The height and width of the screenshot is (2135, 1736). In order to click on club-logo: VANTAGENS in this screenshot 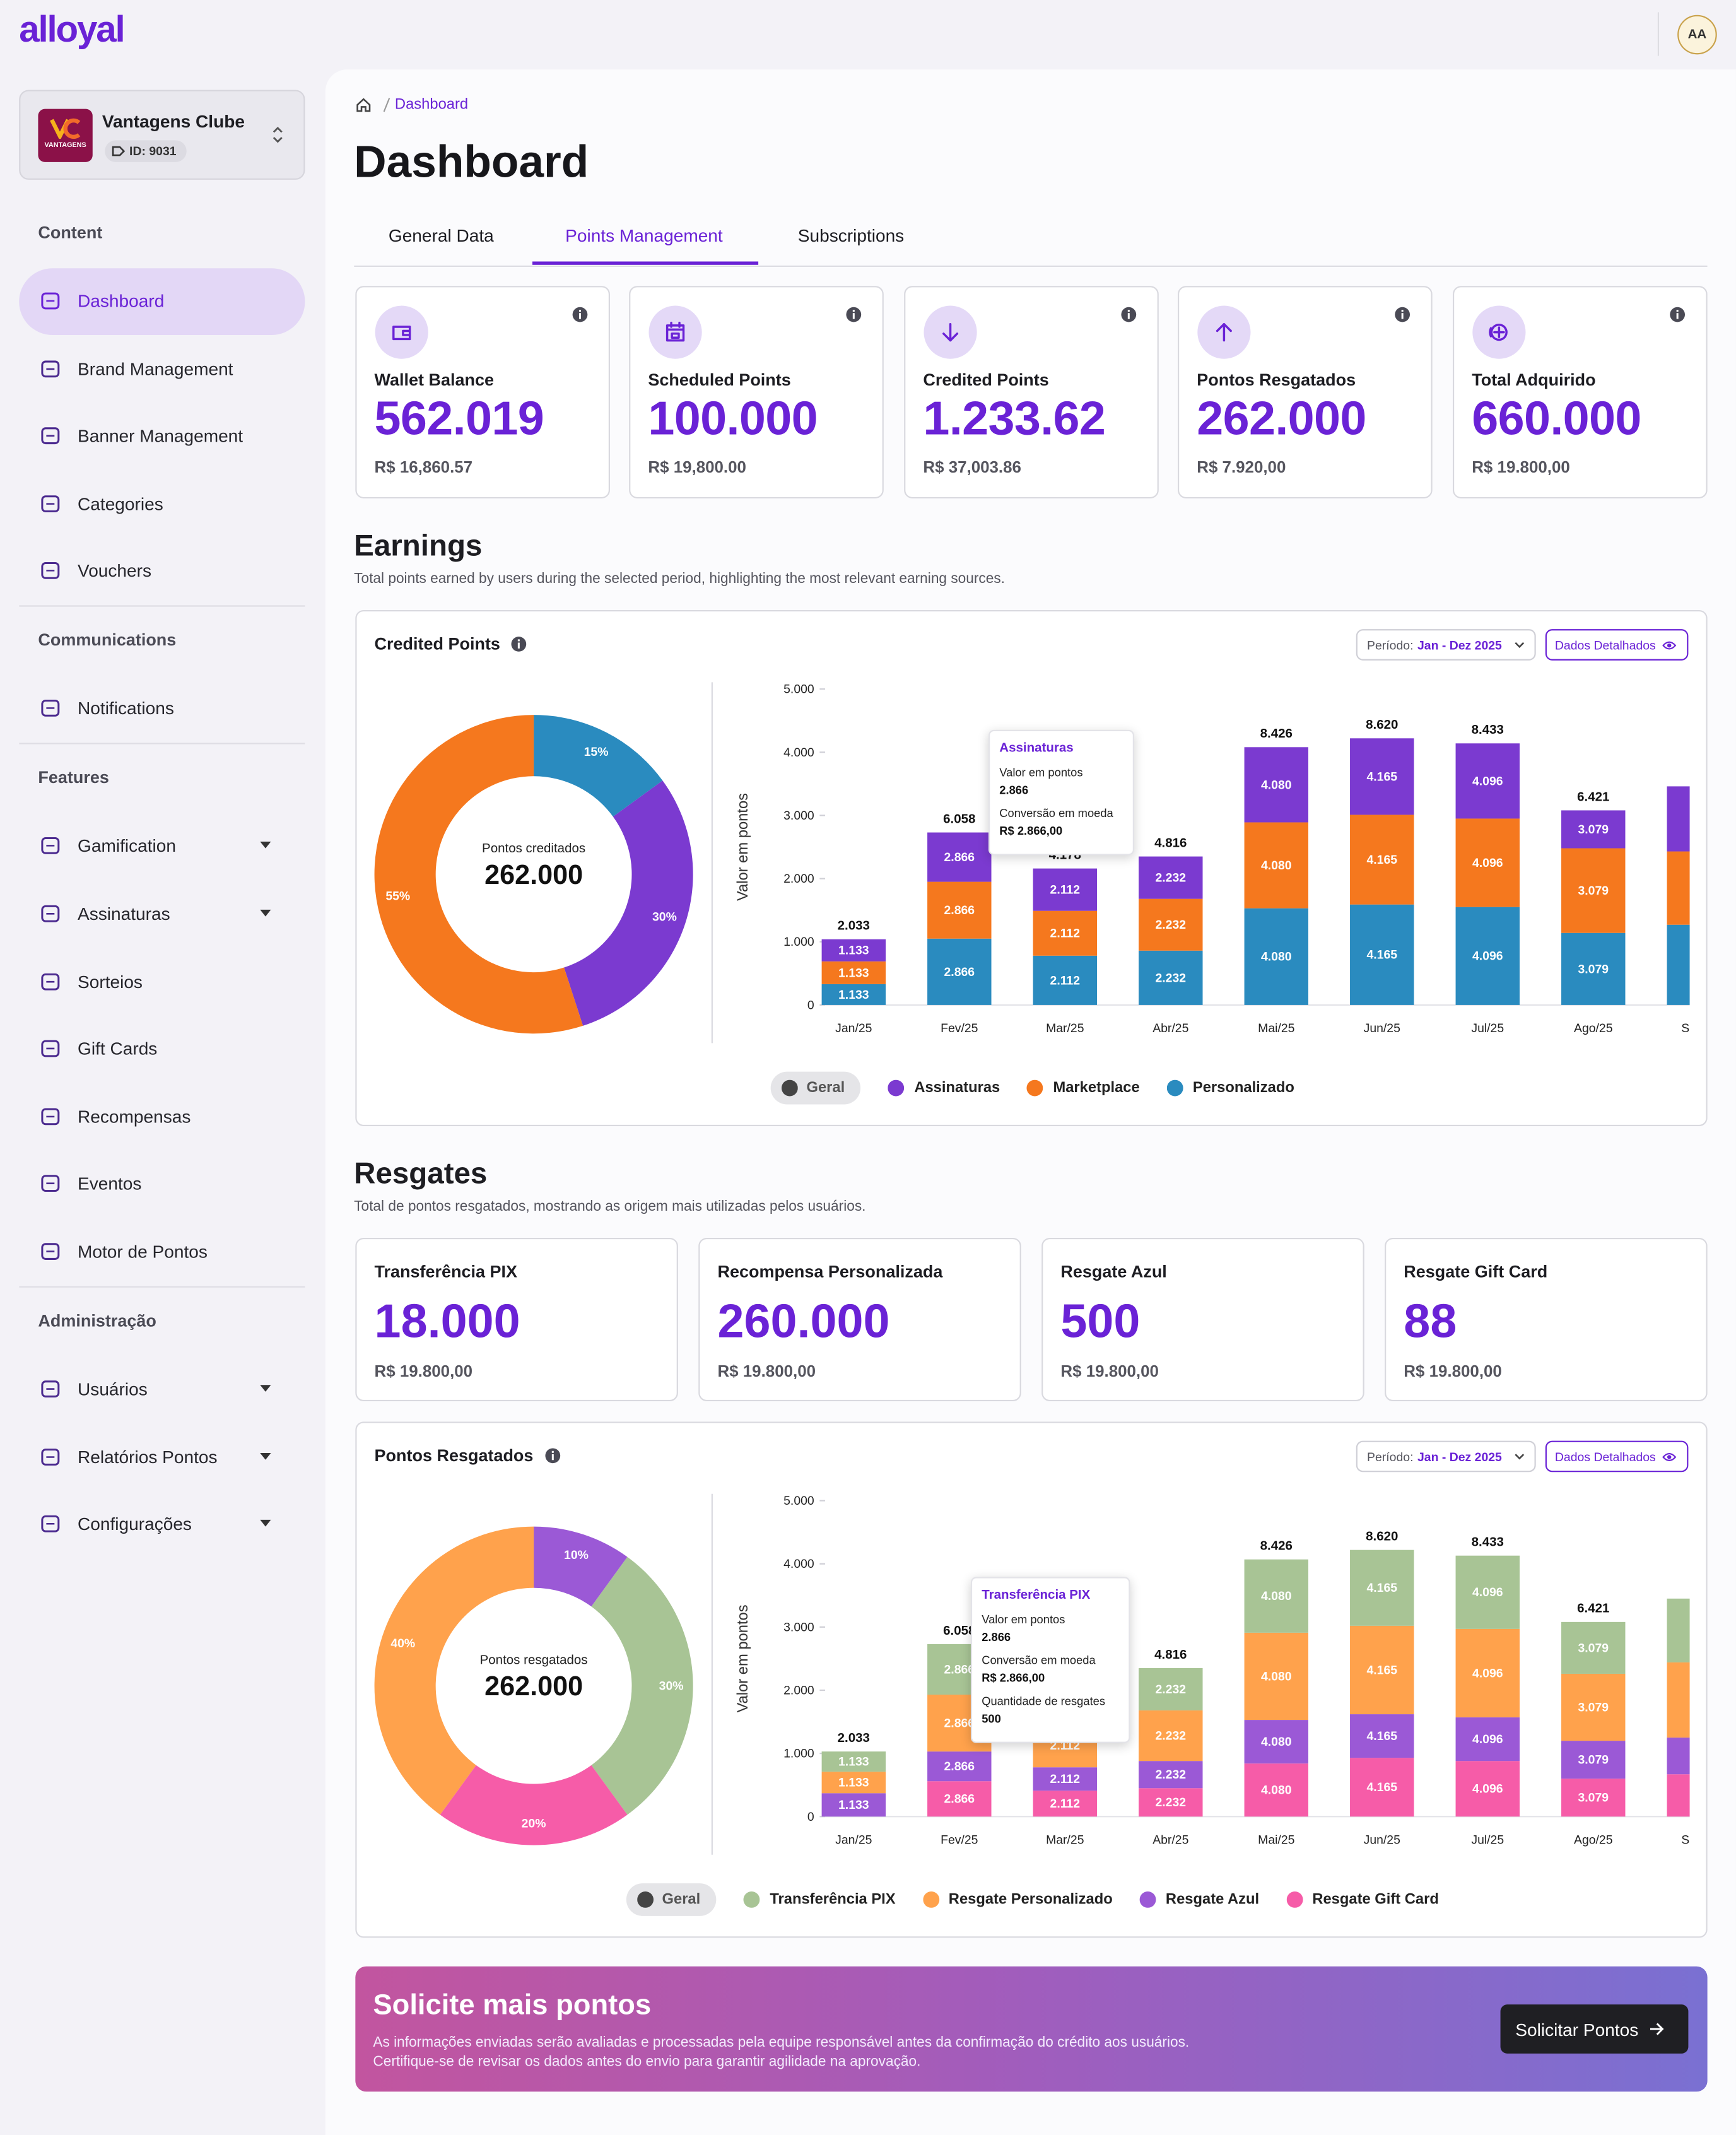, I will do `click(65, 135)`.